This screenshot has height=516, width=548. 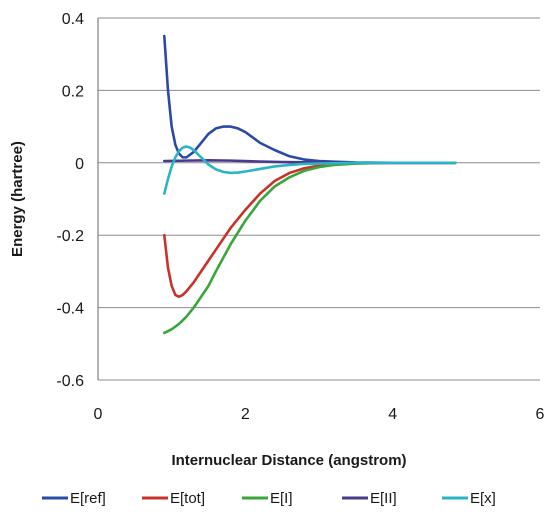 I want to click on y-tick-label: 0, so click(x=79, y=164).